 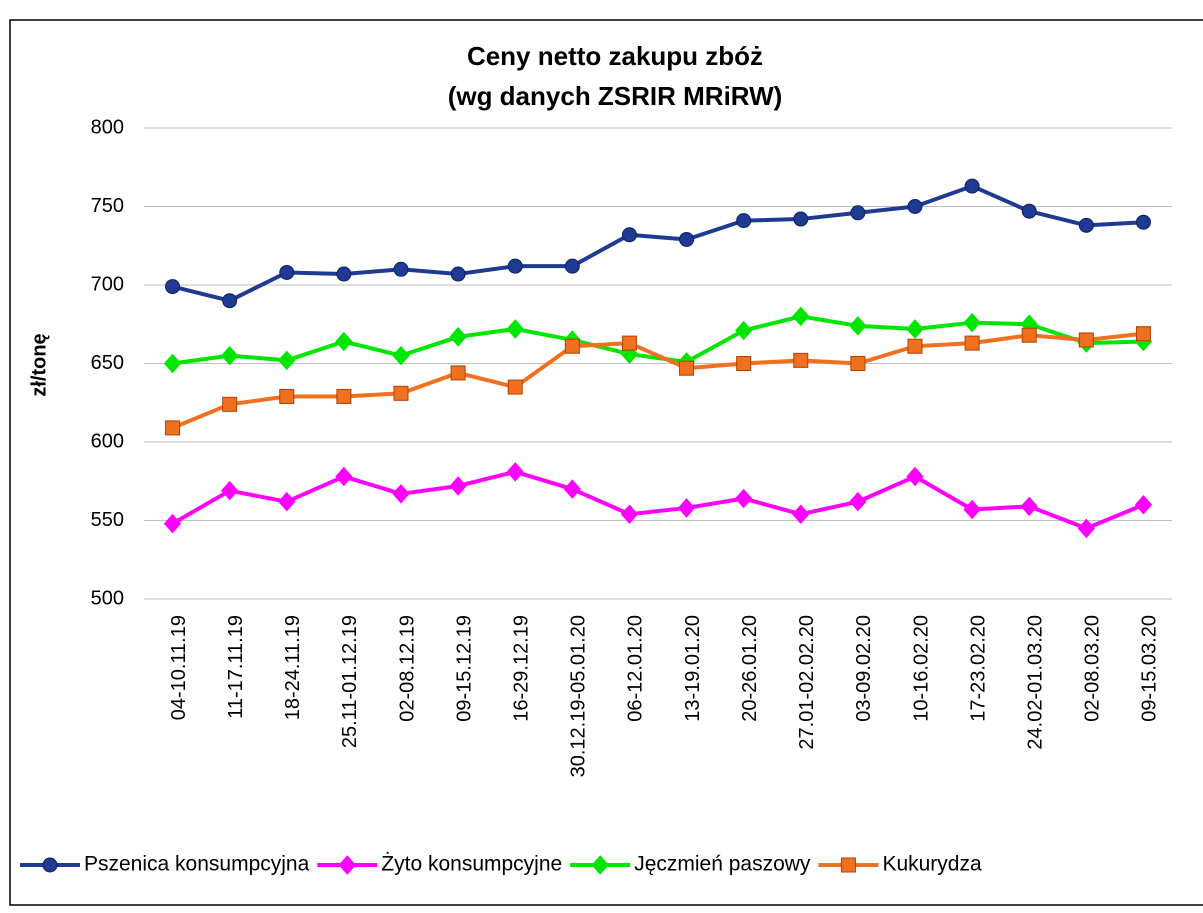 I want to click on x-tick-label: 30.12.19-05.01.20, so click(x=579, y=696).